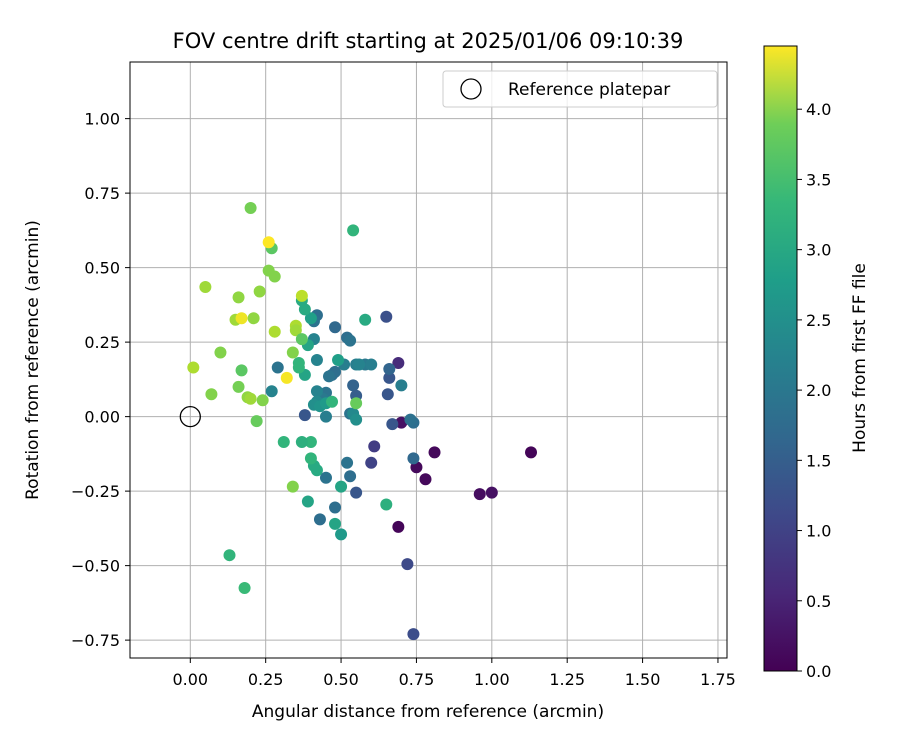 Image resolution: width=900 pixels, height=750 pixels. What do you see at coordinates (818, 390) in the screenshot?
I see `colorbar-tick-label: 2.0` at bounding box center [818, 390].